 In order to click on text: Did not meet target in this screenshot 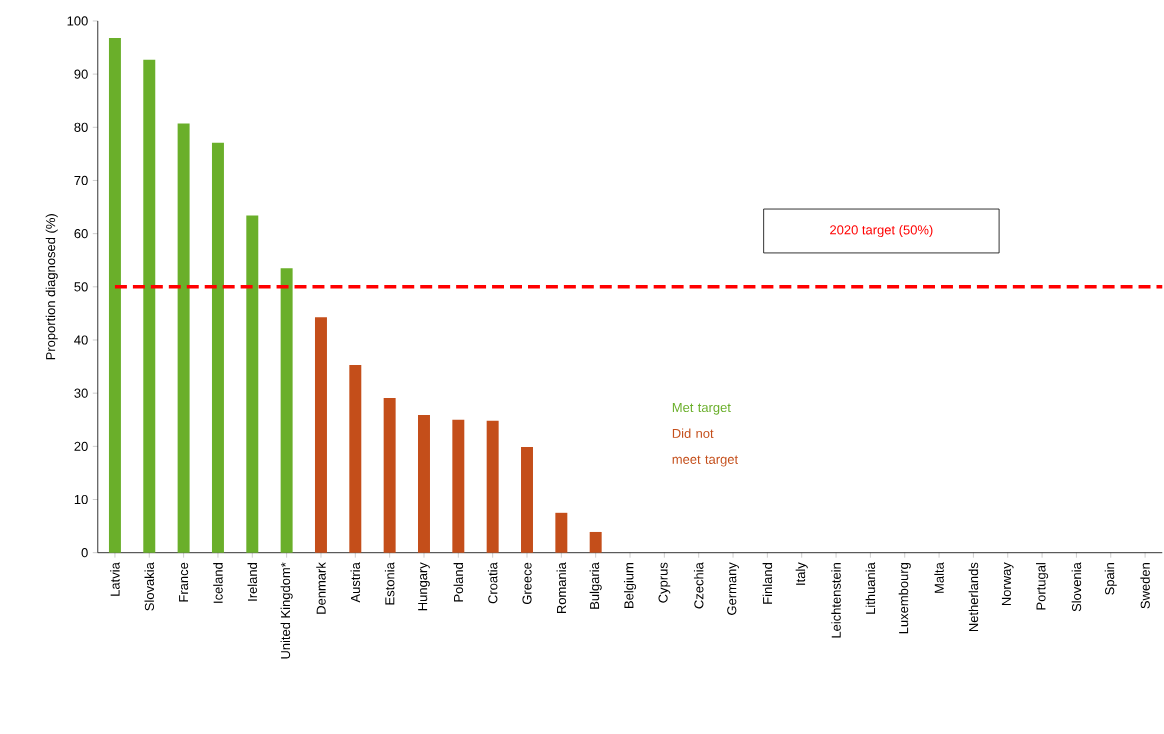, I will do `click(705, 447)`.